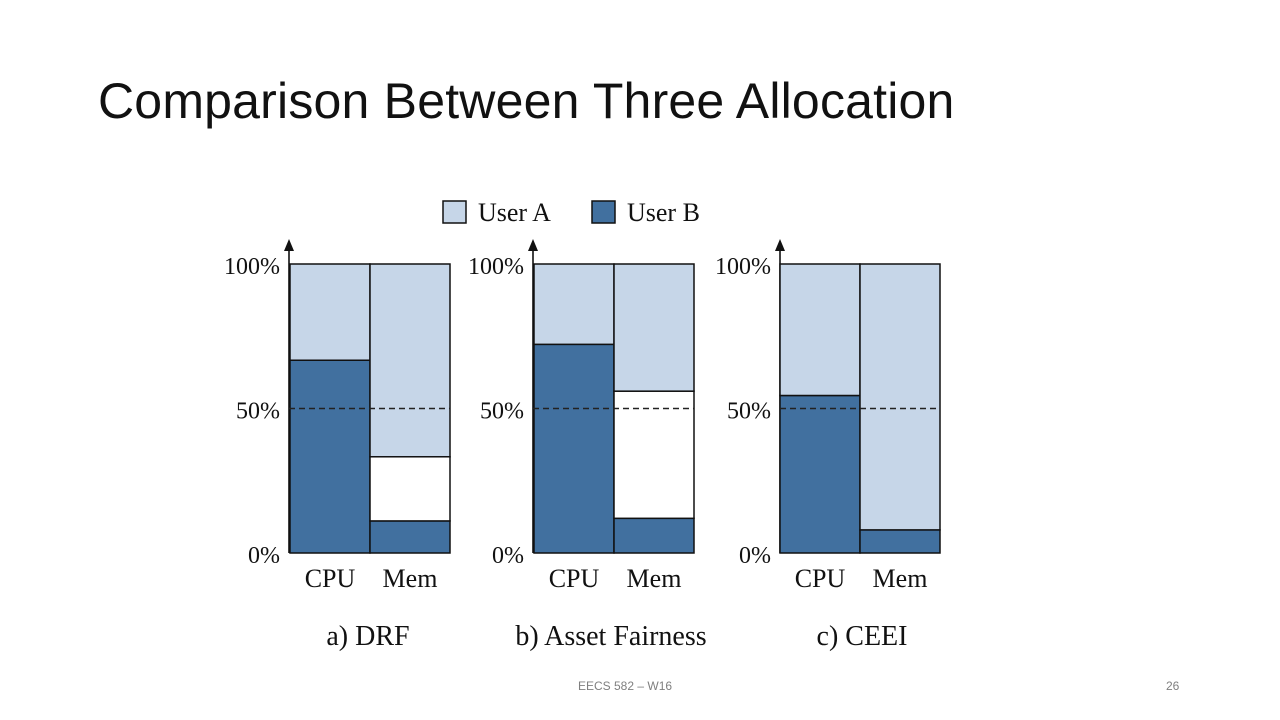  I want to click on footer-course: EECS 582 – W16, so click(625, 686).